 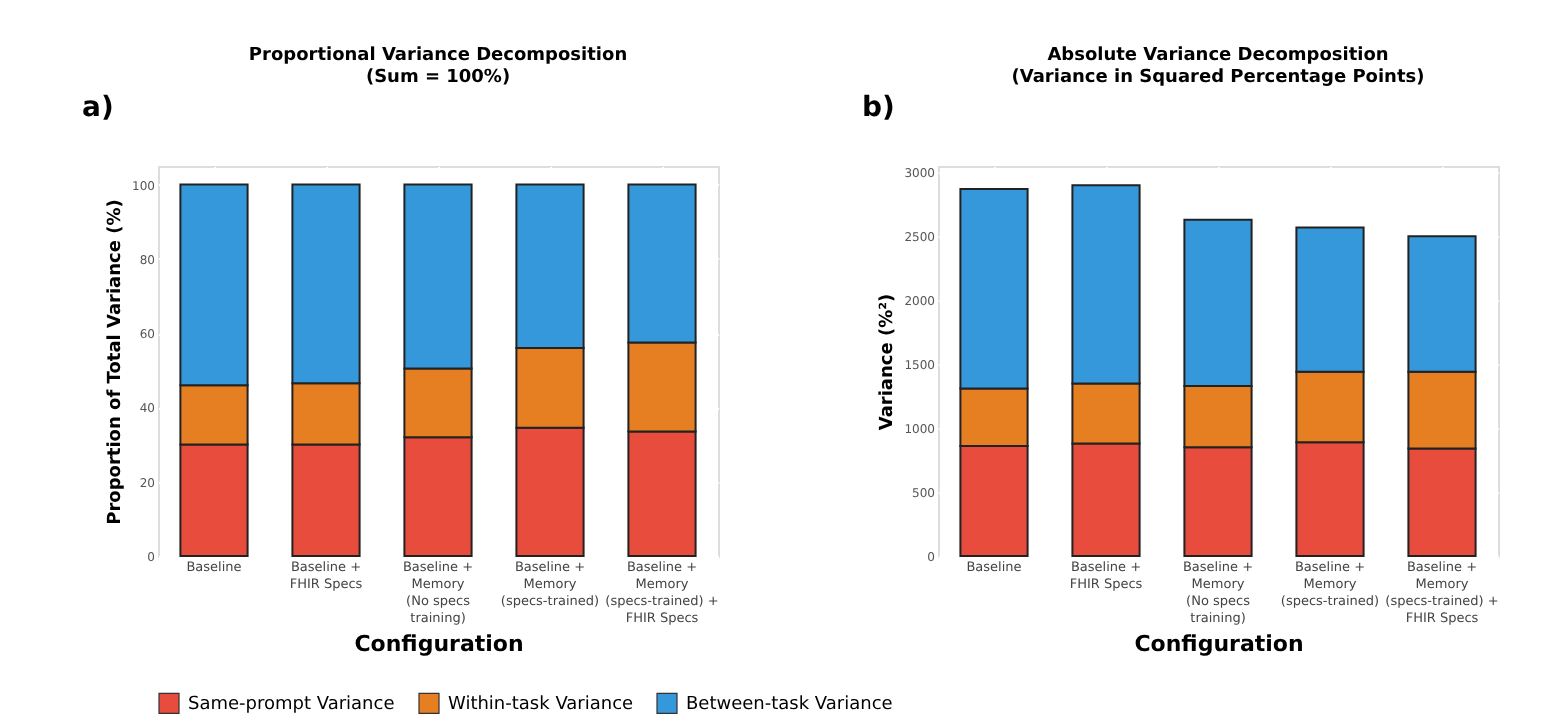 I want to click on chart-title: Proportional Variance Decomposition (Sum = 100%), so click(x=438, y=67).